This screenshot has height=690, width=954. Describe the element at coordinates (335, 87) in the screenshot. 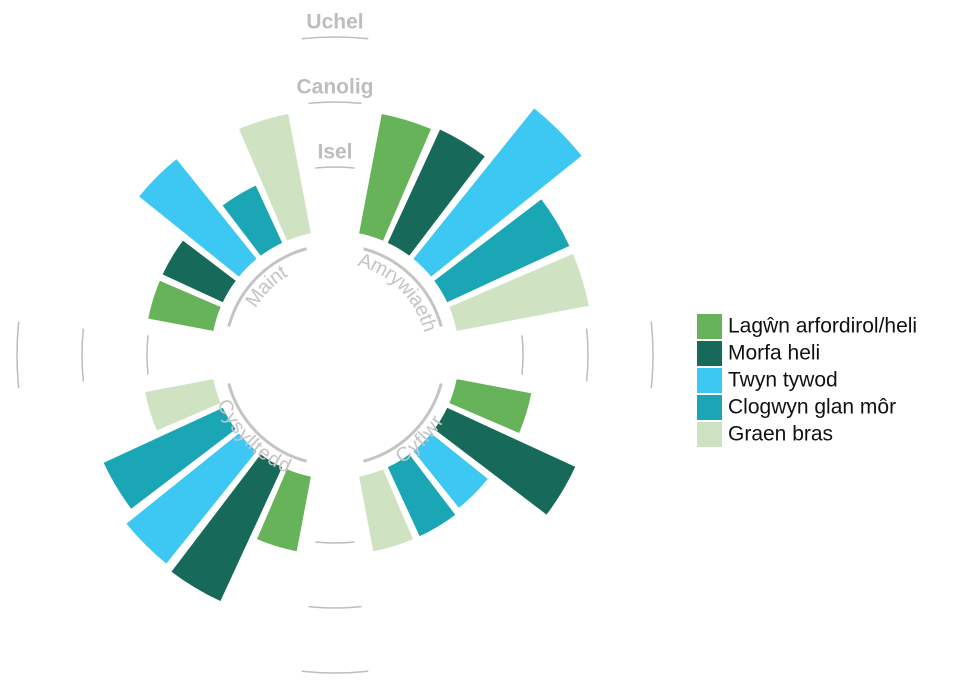

I see `ring-label: Canolig` at that location.